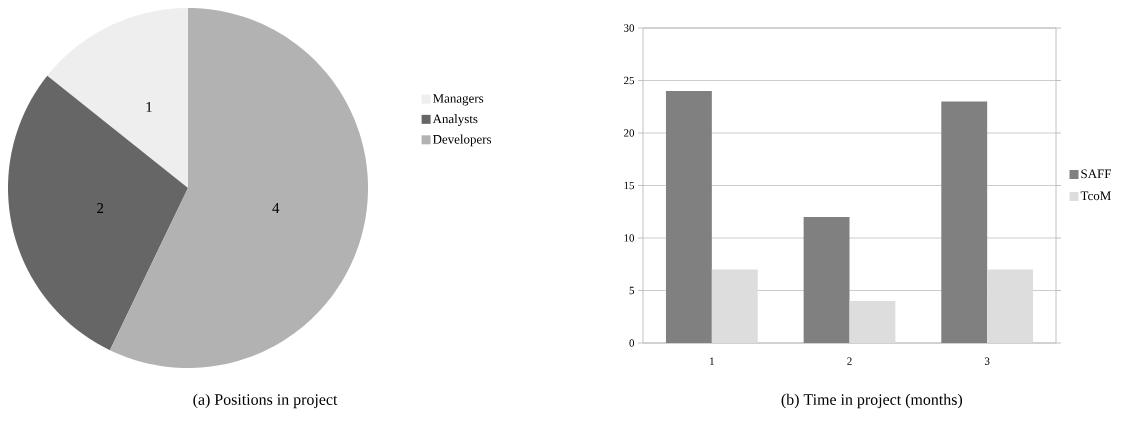 The image size is (1137, 430). I want to click on text: (b) Time in project (months), so click(872, 401).